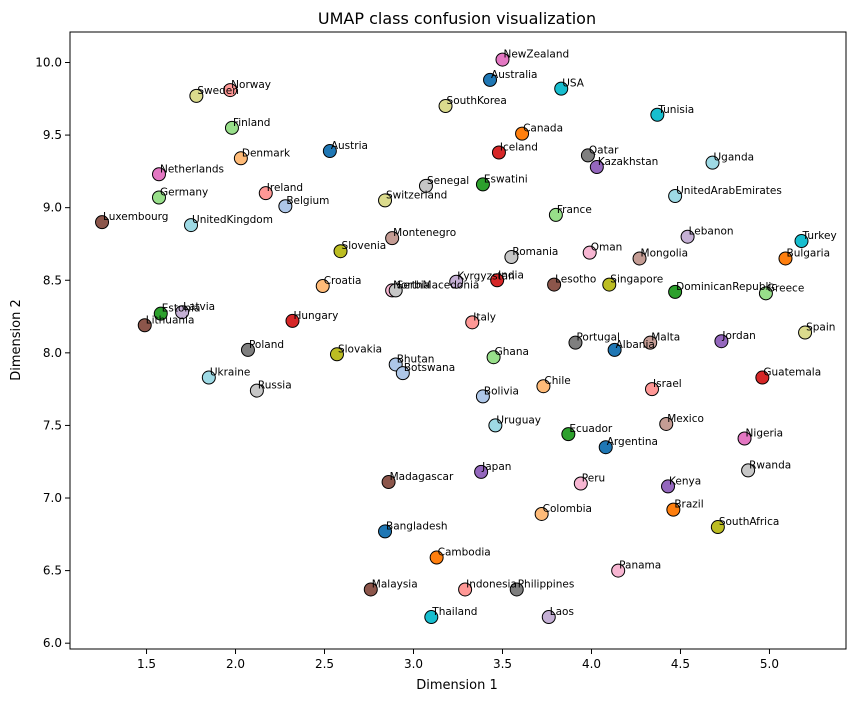 The height and width of the screenshot is (701, 855). What do you see at coordinates (575, 280) in the screenshot?
I see `data-label: Lesotho` at bounding box center [575, 280].